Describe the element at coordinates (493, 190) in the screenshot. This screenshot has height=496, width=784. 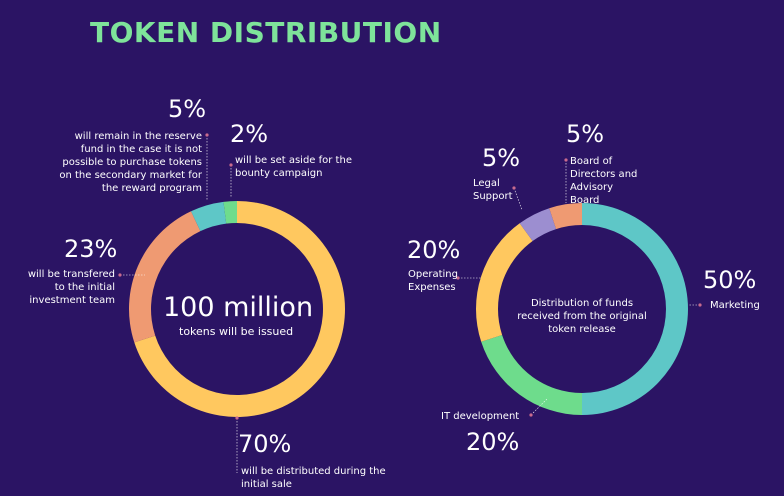
I see `label-legal-text: Legal Support` at that location.